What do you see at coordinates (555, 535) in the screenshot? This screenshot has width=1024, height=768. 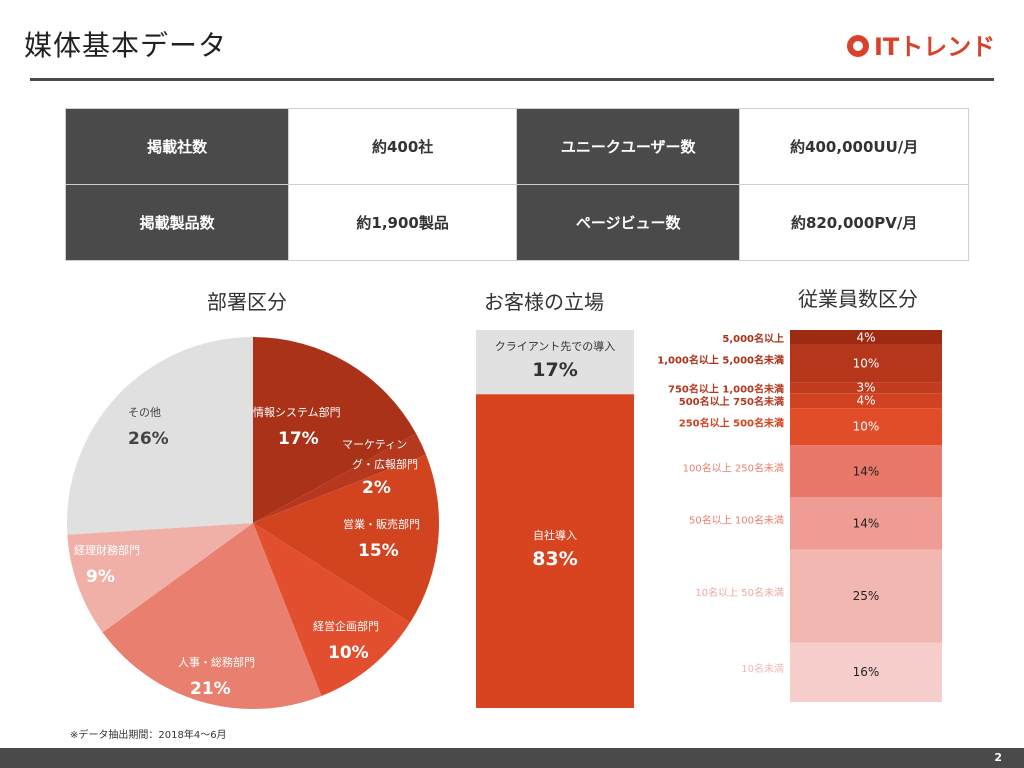 I see `bar-segment-label: 自社導入` at bounding box center [555, 535].